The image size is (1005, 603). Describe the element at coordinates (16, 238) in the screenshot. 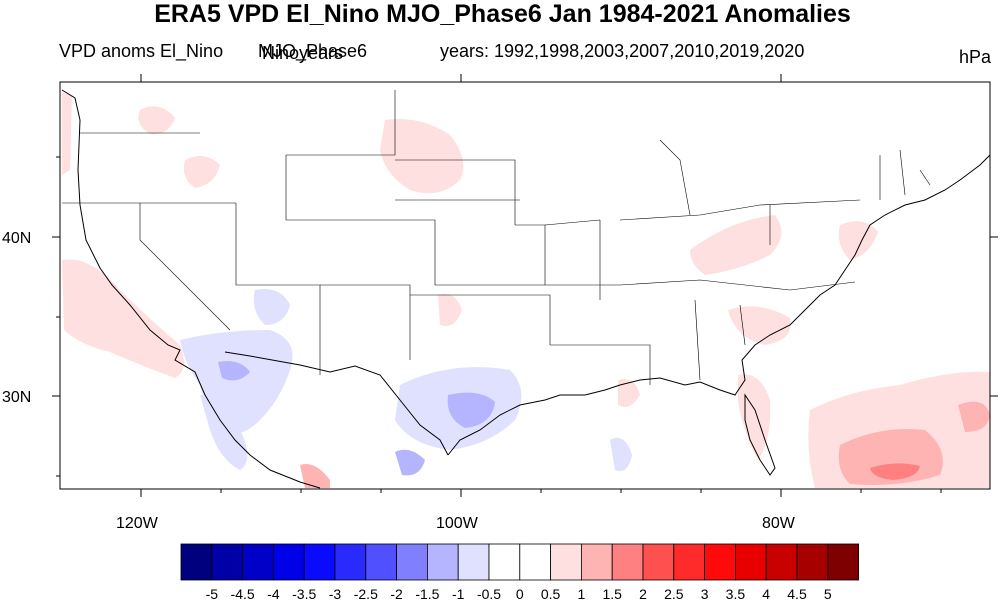

I see `lat-label-40n: 40N` at that location.